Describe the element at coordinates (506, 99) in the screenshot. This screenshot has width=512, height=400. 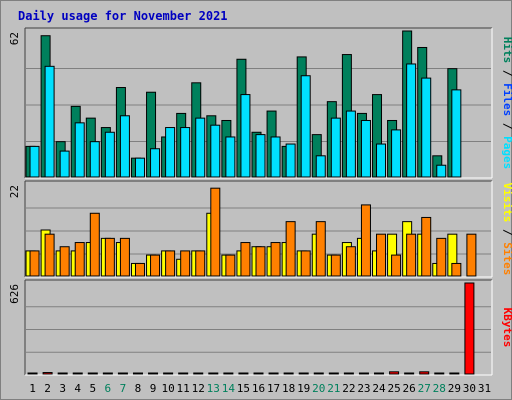
I see `top-legend-part-2: Files` at that location.